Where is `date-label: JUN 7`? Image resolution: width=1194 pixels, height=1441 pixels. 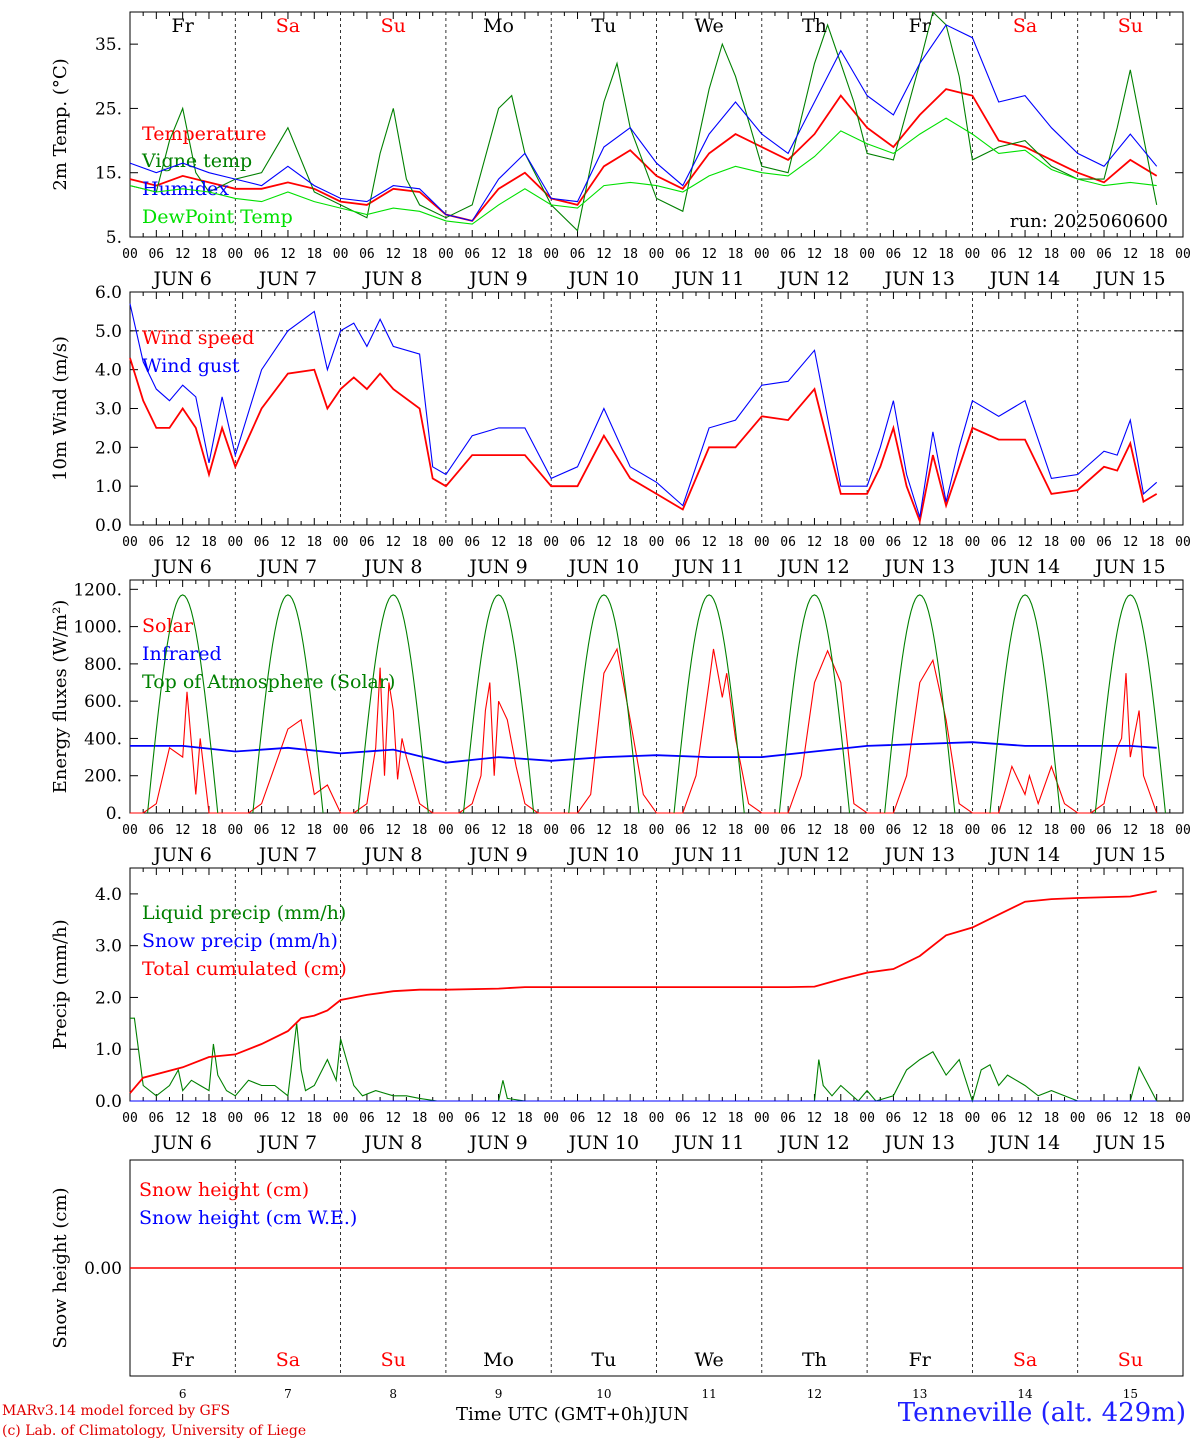 date-label: JUN 7 is located at coordinates (287, 567).